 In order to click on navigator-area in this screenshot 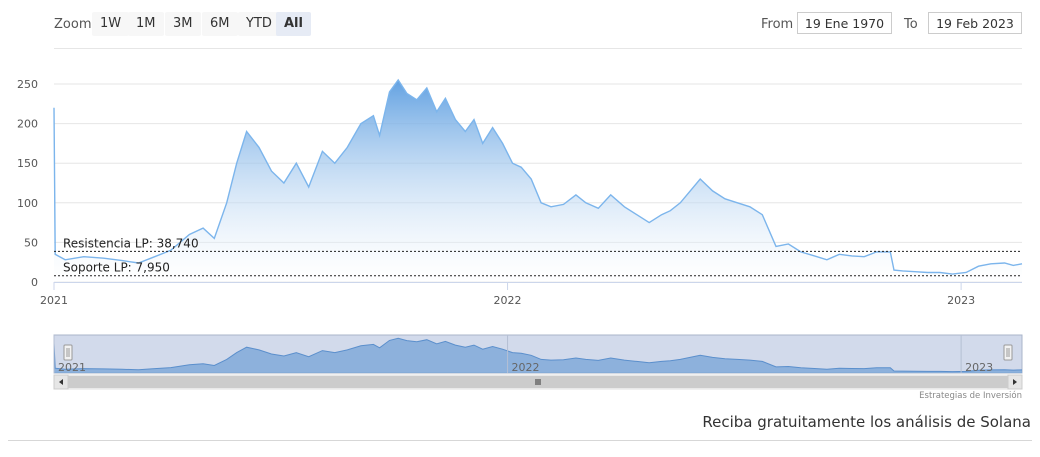, I will do `click(538, 355)`.